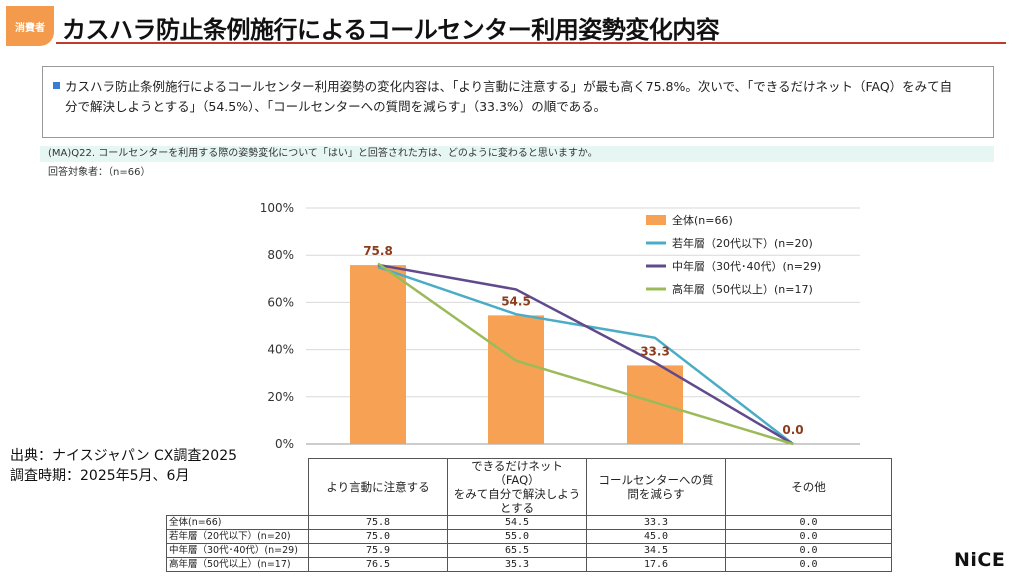 This screenshot has width=1024, height=585. I want to click on bullet-square-icon, so click(56, 85).